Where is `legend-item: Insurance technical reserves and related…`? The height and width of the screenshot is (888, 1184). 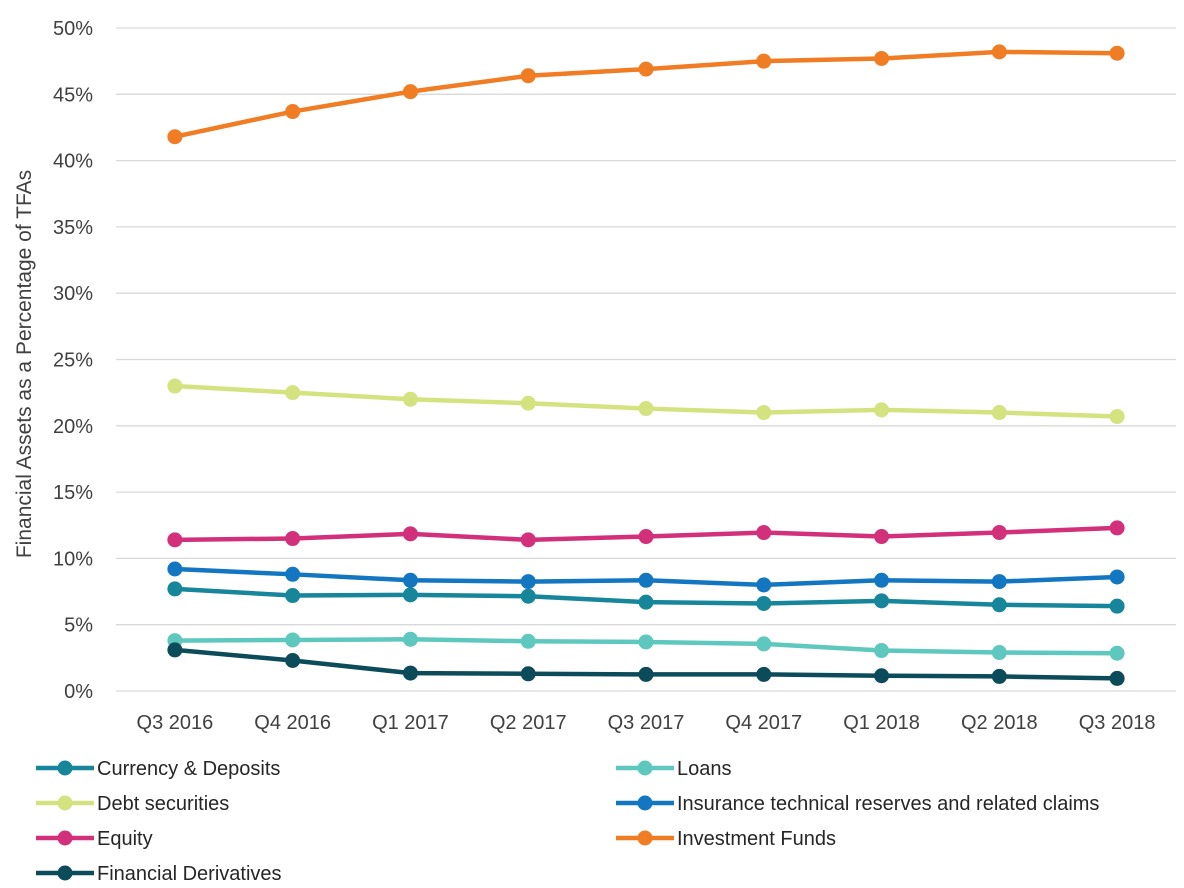 legend-item: Insurance technical reserves and related… is located at coordinates (857, 804).